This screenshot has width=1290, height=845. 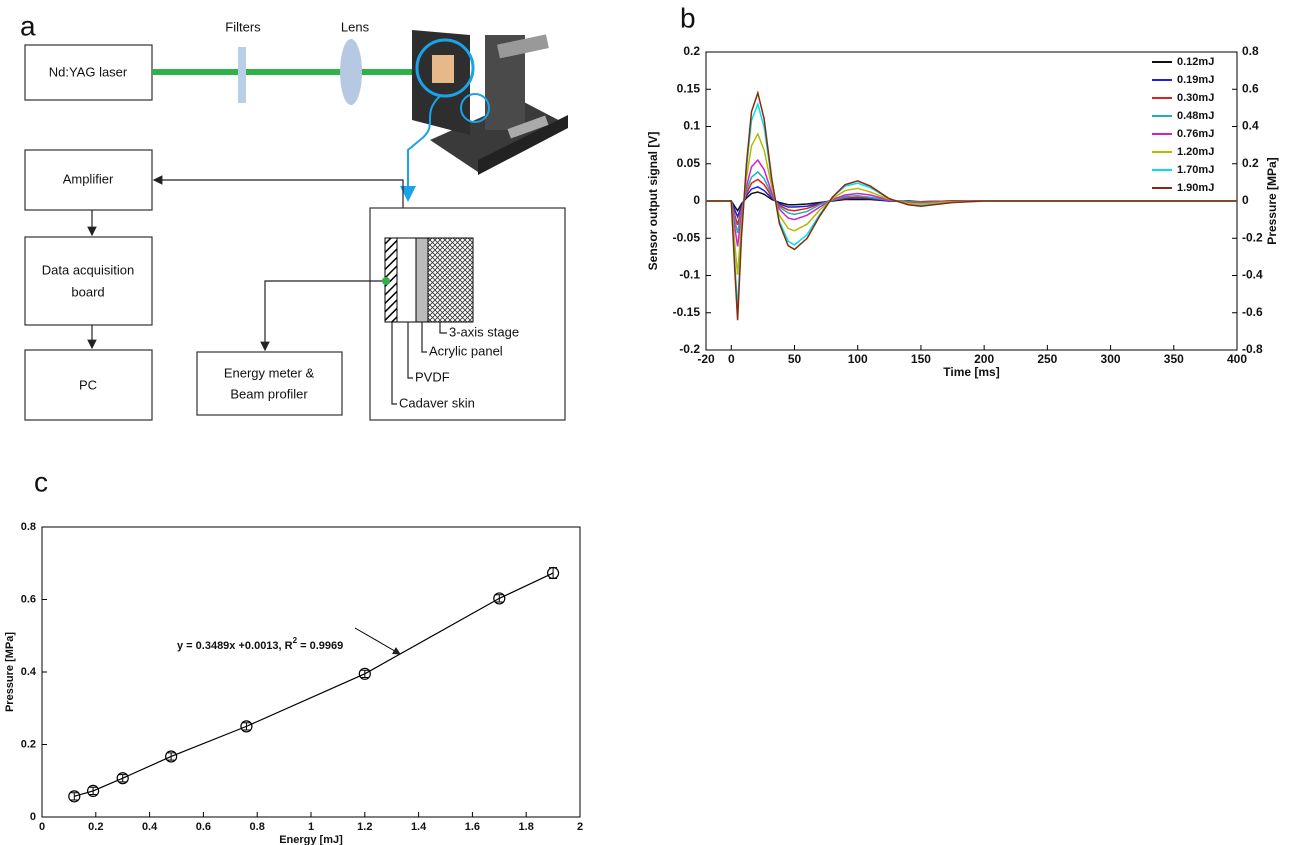 I want to click on y-tick-label: 0.6, so click(x=28, y=599).